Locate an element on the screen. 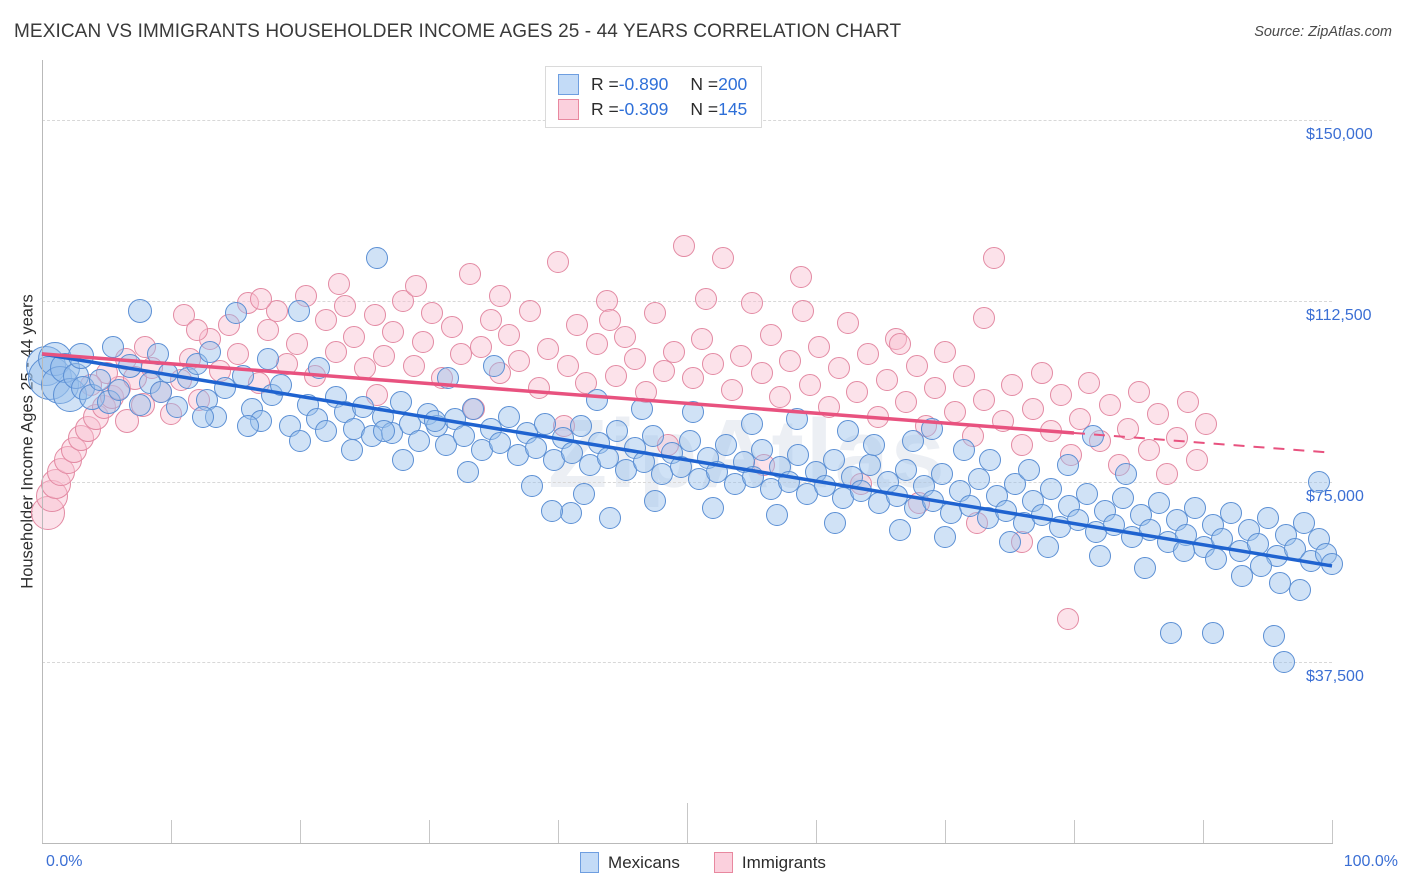  series-legend-item-mexicans: Mexicans is located at coordinates (630, 862).